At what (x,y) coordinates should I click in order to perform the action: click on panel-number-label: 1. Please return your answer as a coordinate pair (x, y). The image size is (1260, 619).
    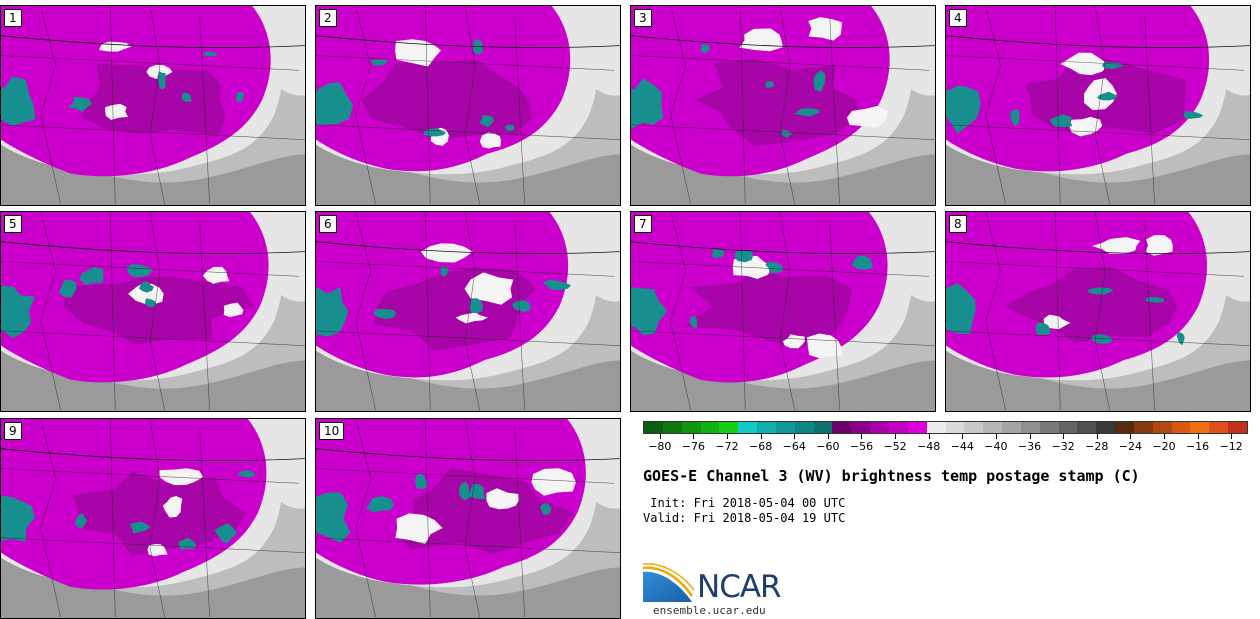
    Looking at the image, I should click on (13, 18).